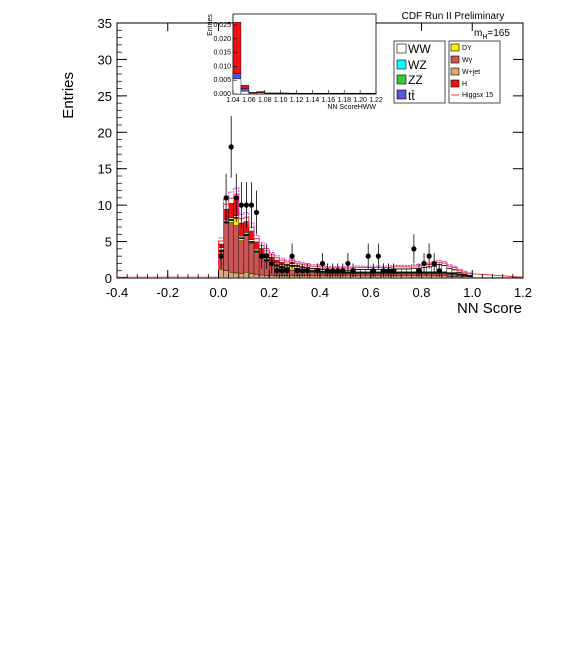 Image resolution: width=567 pixels, height=667 pixels. I want to click on legend-swatch-wjet, so click(455, 71).